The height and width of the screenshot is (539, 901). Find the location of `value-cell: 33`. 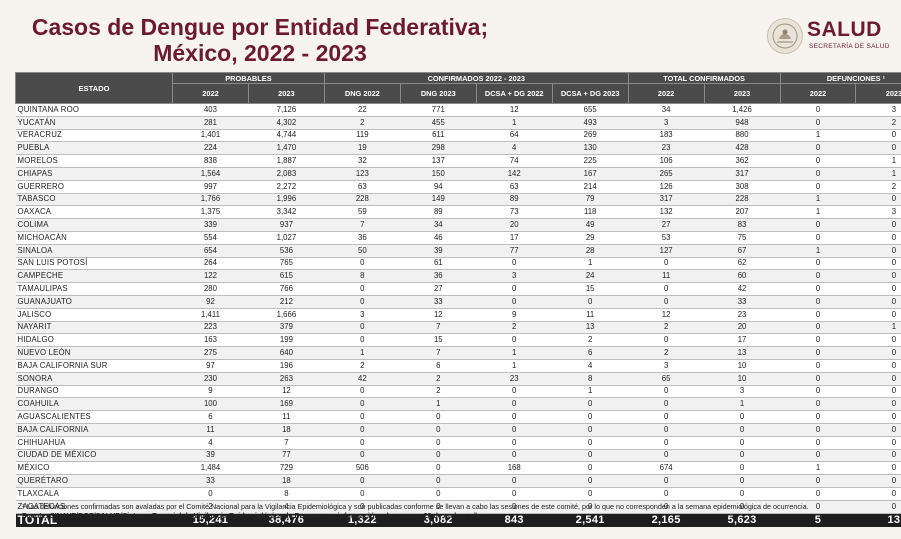

value-cell: 33 is located at coordinates (210, 481).